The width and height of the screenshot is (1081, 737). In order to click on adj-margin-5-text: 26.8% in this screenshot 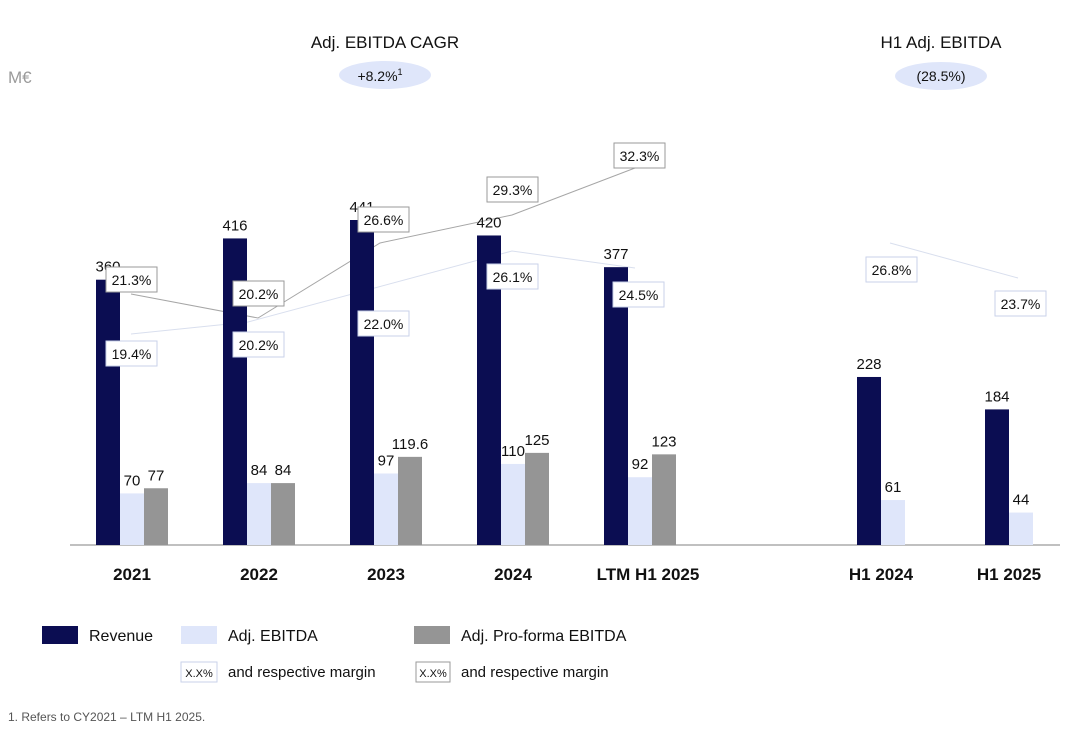, I will do `click(892, 270)`.